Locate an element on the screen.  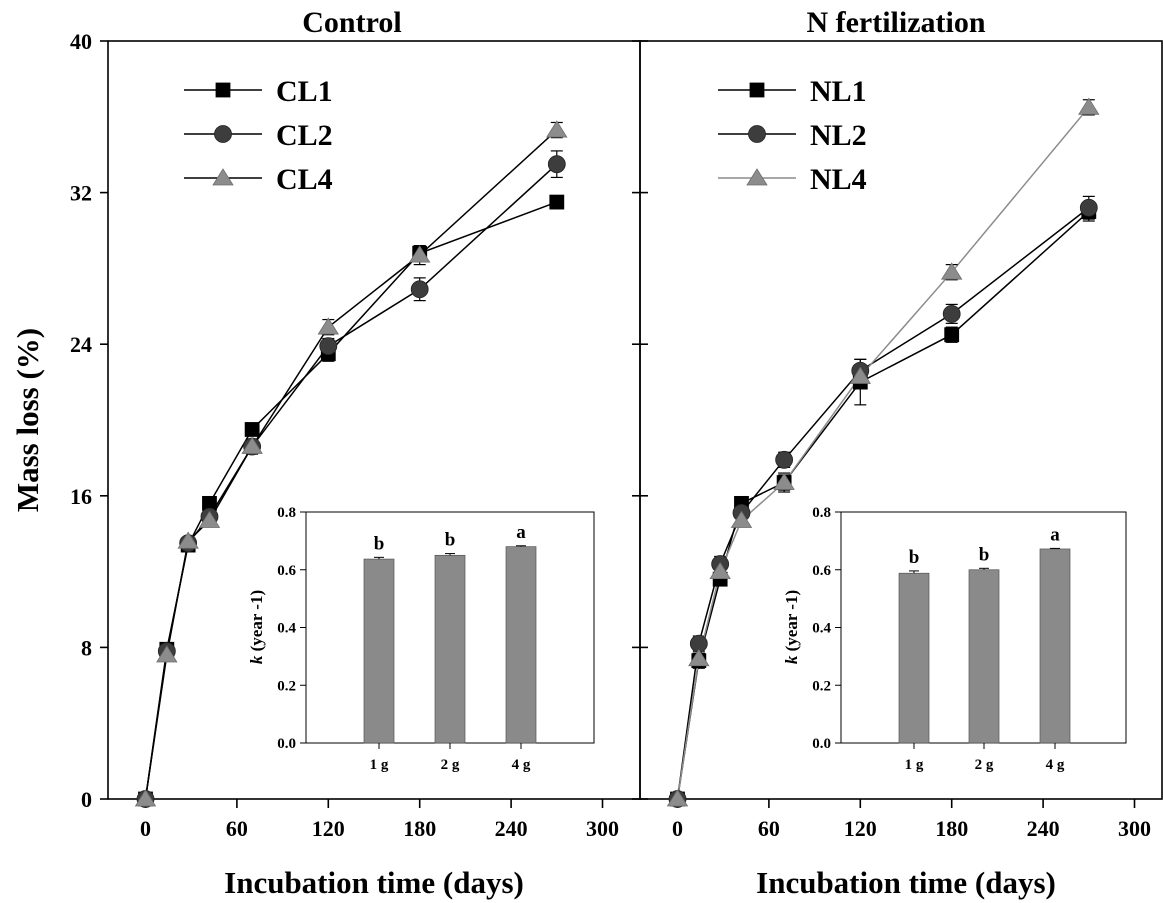
n-fertilization-inset-y-tick-label: 0.2 is located at coordinates (821, 686).